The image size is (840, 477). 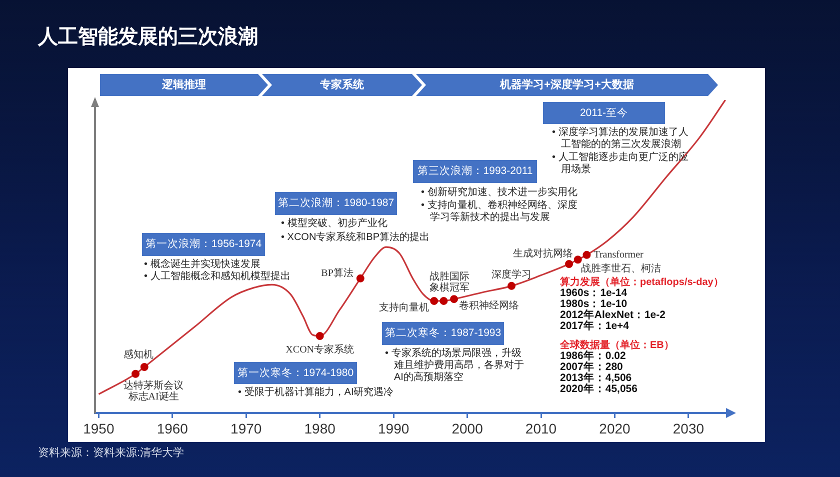 I want to click on annotation: 2012年AlexNet：1e-2, so click(x=613, y=315).